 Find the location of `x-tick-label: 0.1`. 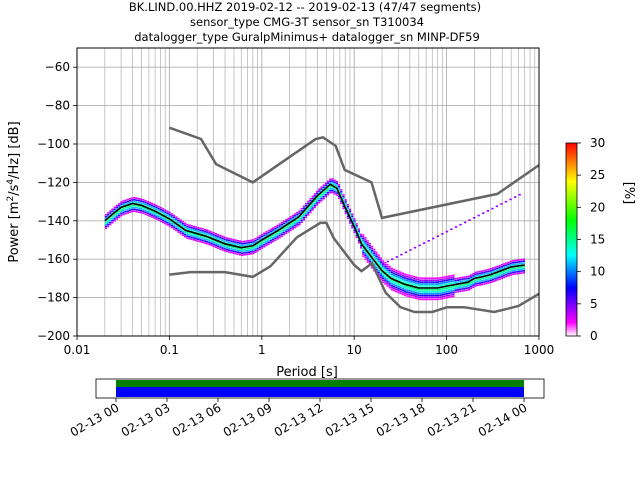

x-tick-label: 0.1 is located at coordinates (169, 350).